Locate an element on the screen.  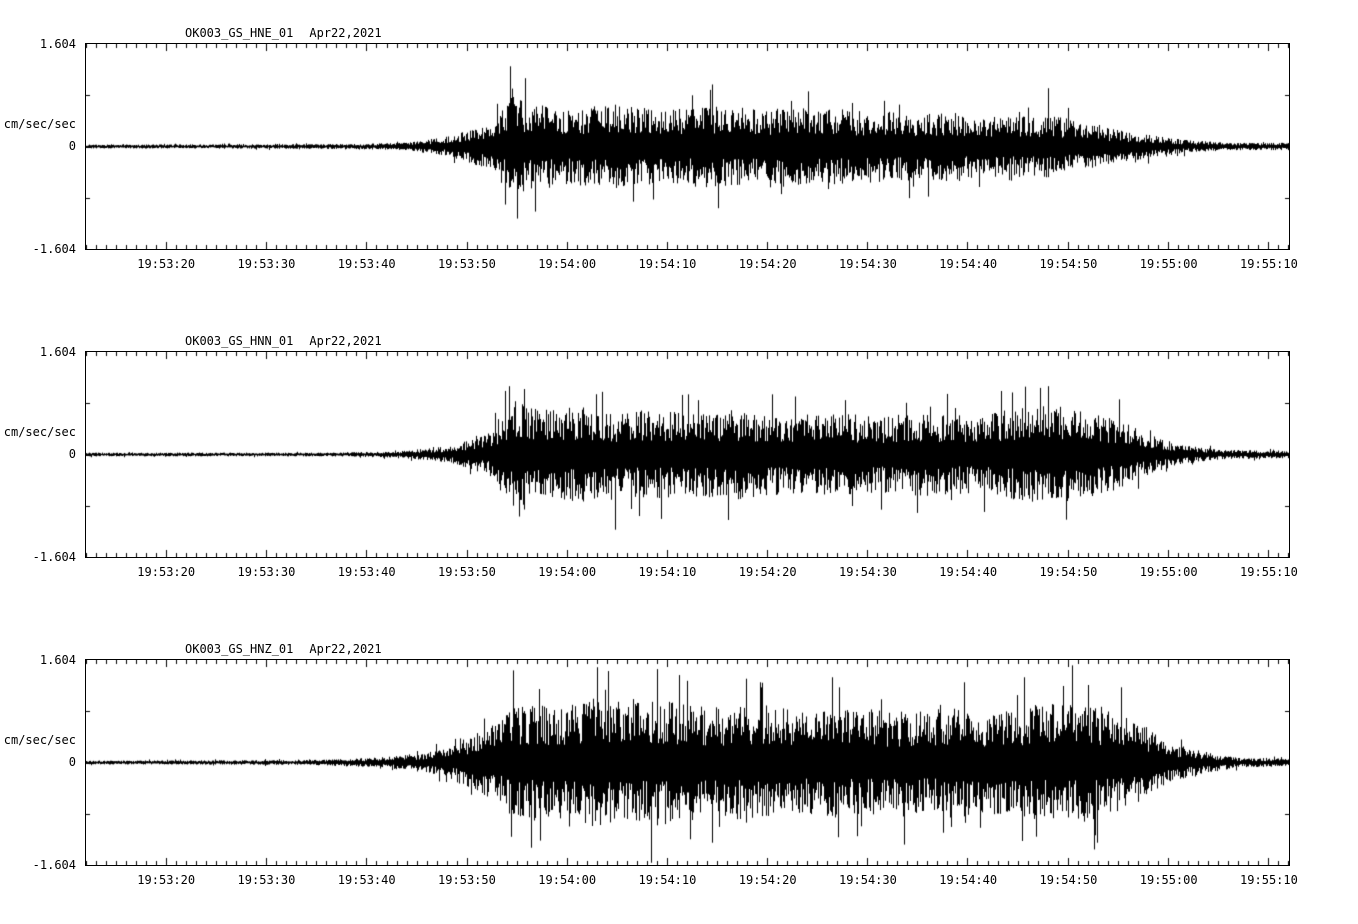
trace-title: OK003_GS_HNN_01 Apr22,2021 is located at coordinates (283, 341).